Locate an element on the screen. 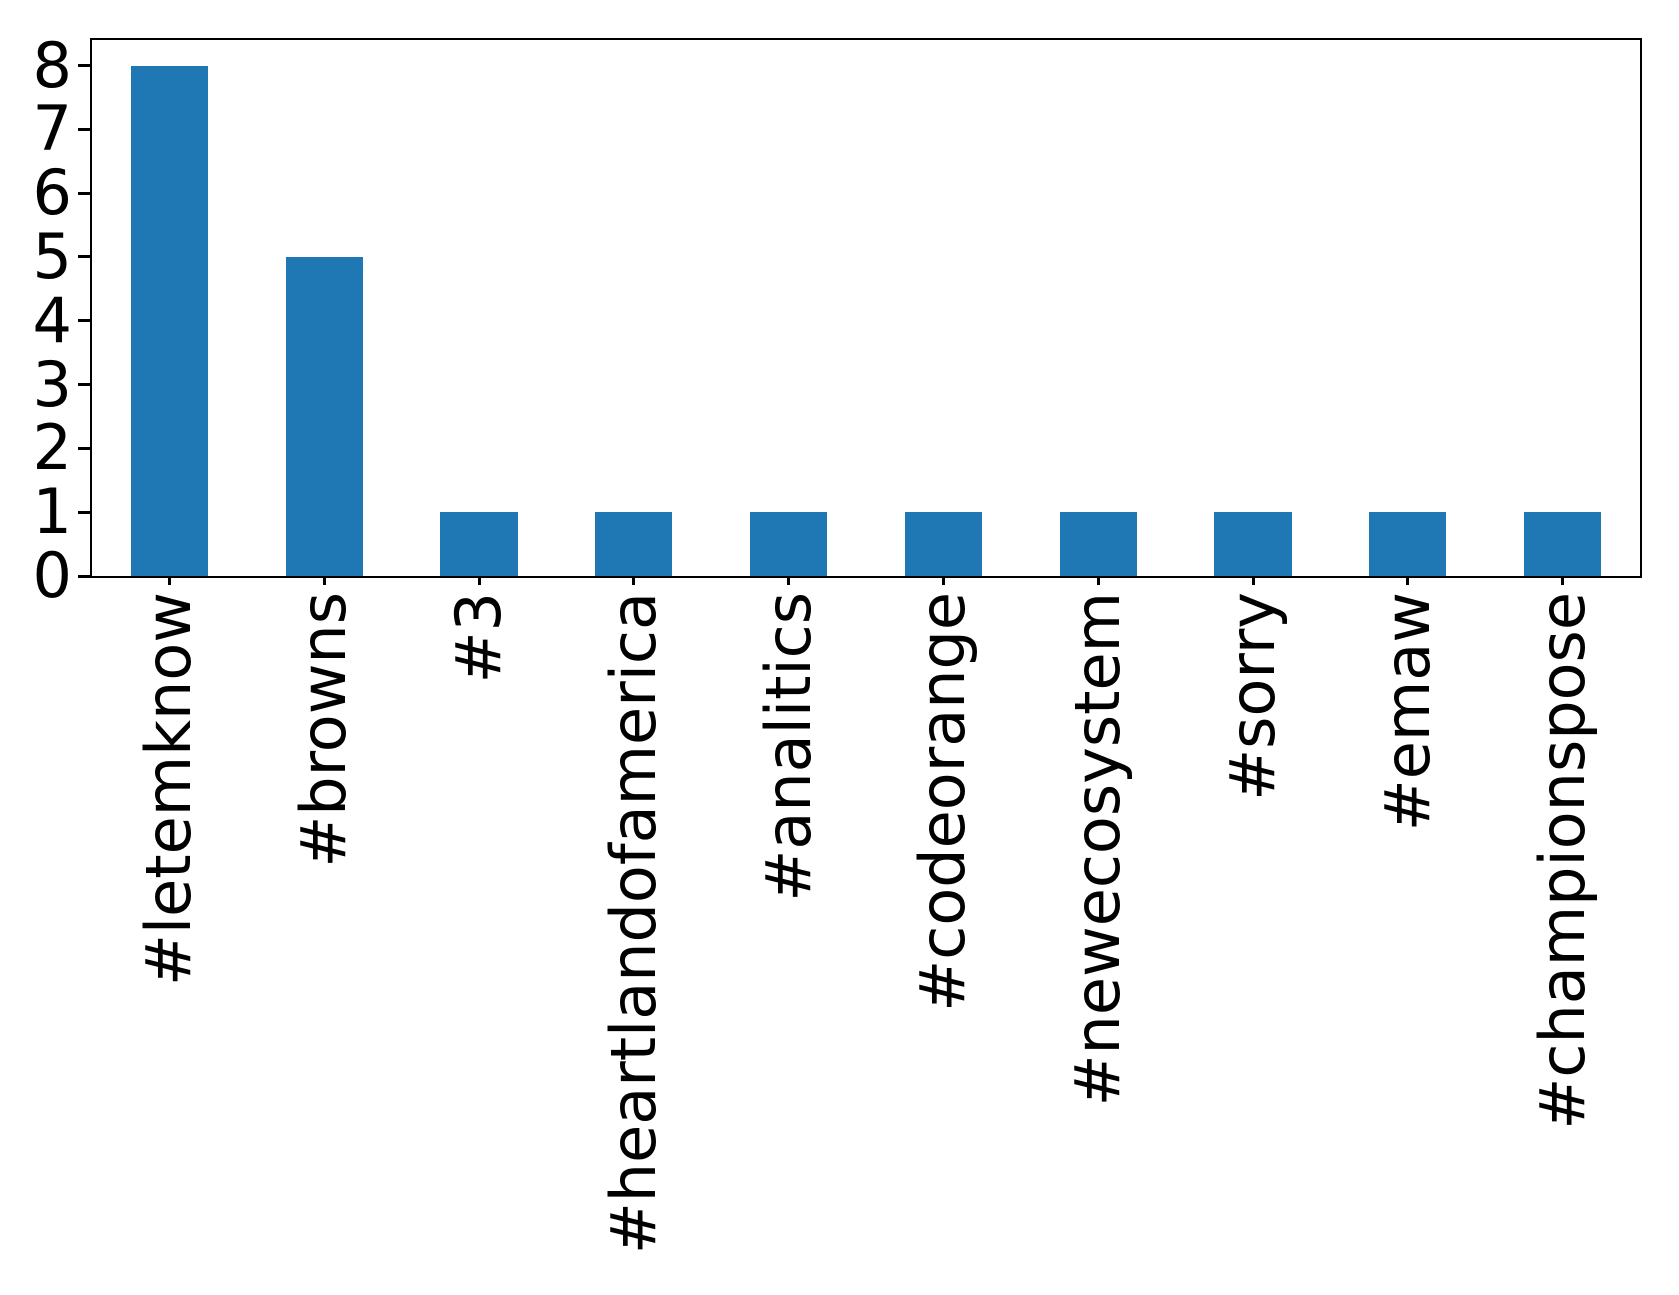  x-tick-label: #heartlandofamerica is located at coordinates (633, 923).